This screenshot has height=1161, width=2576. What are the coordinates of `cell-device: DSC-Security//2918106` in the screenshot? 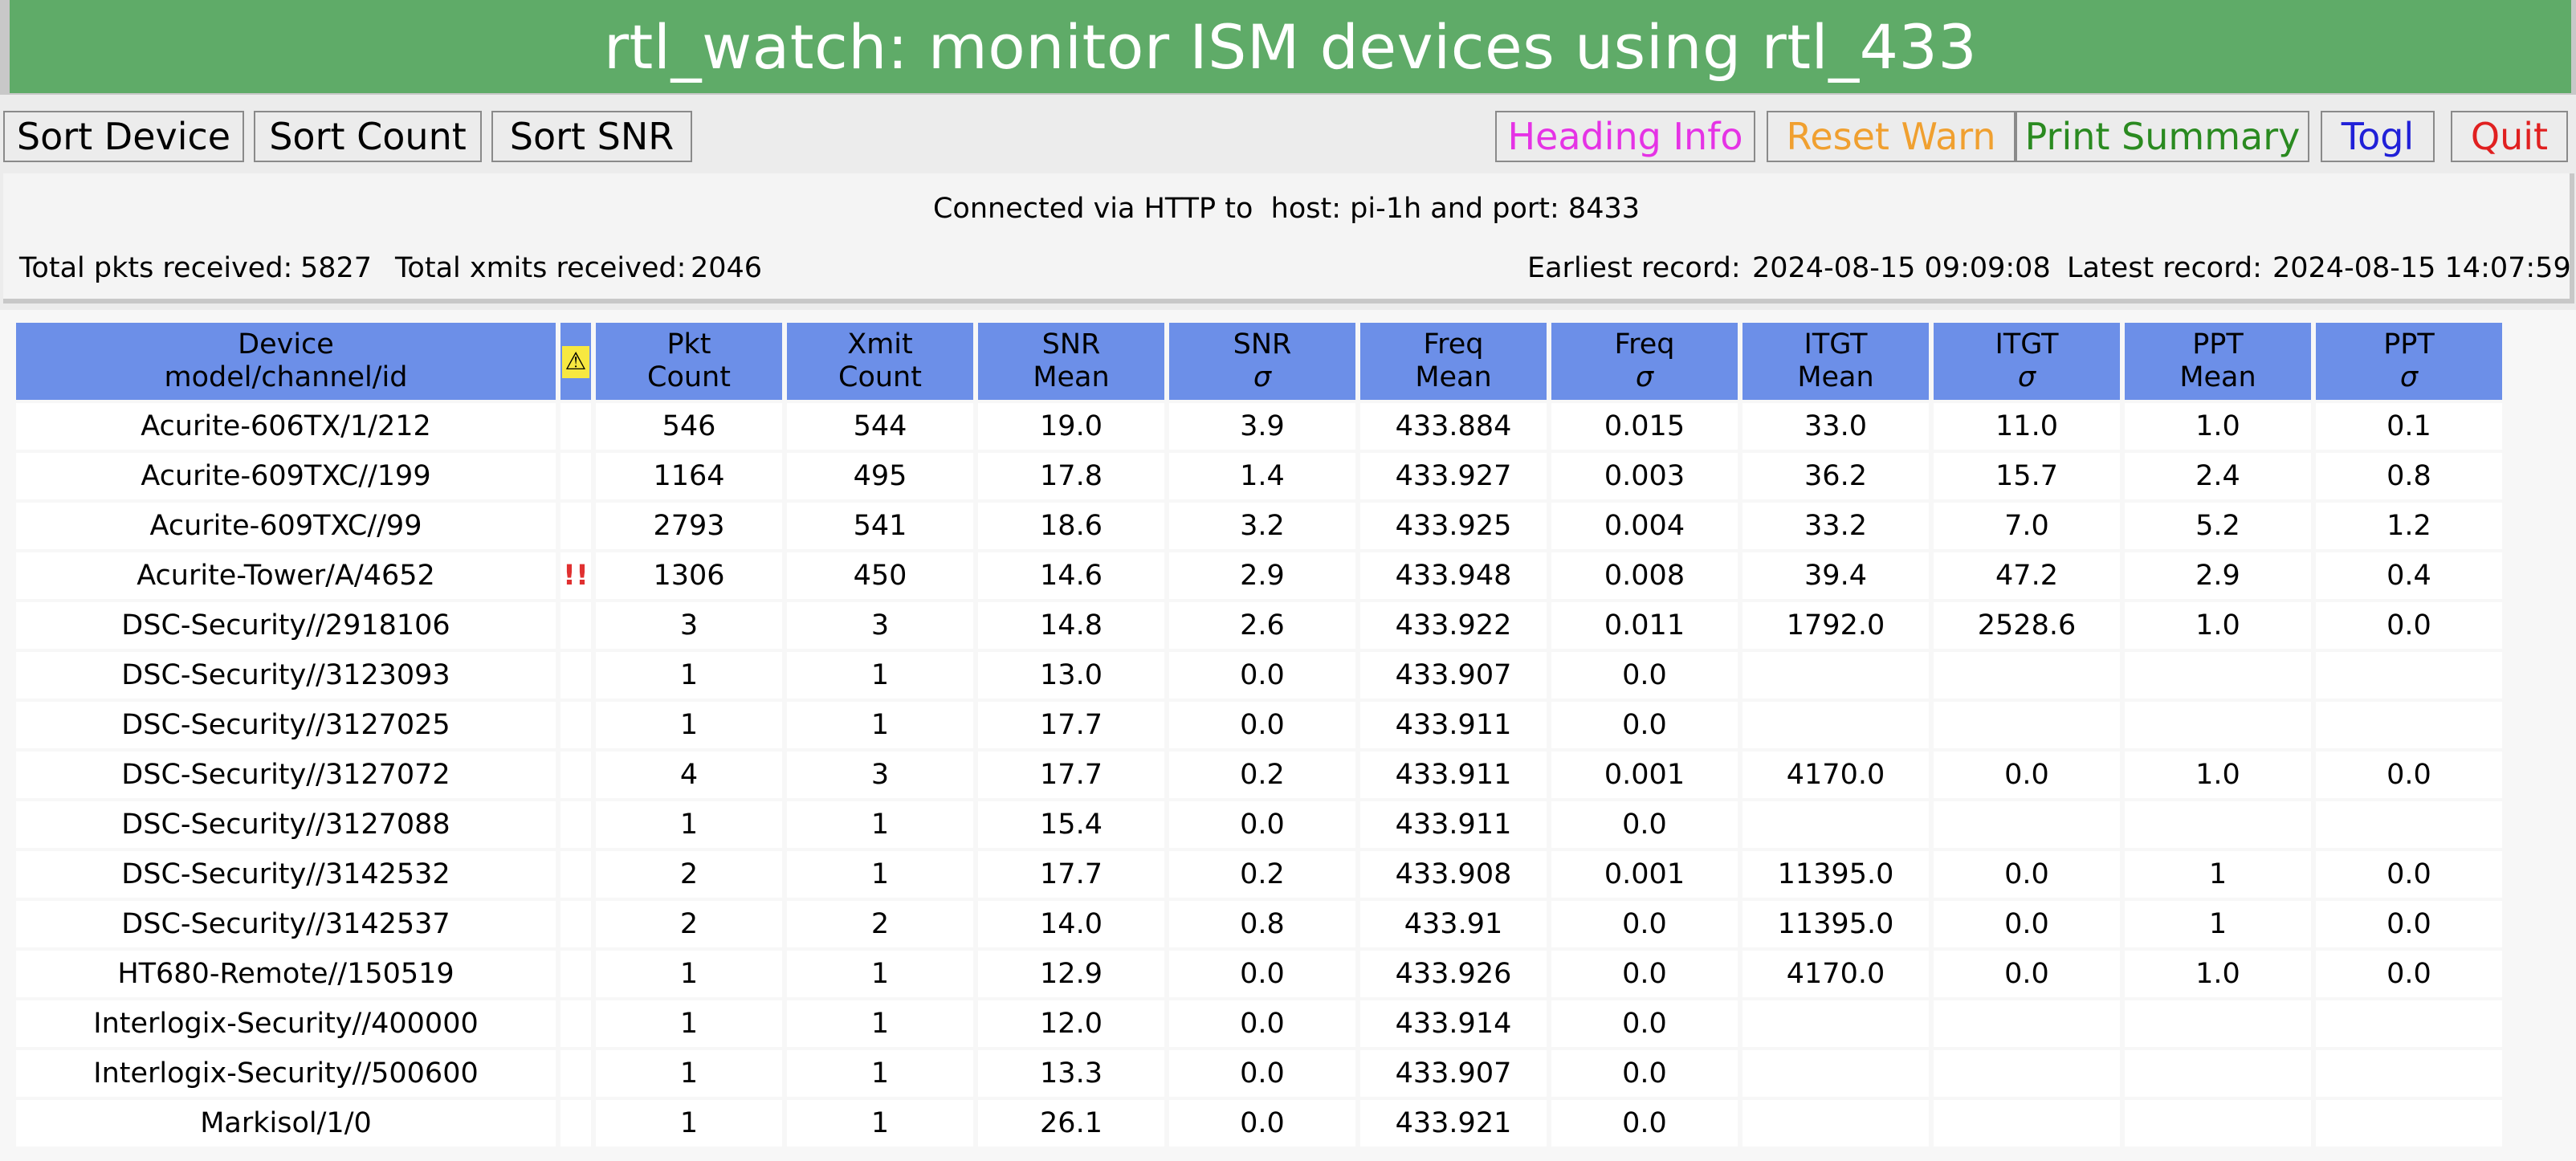 It's located at (286, 625).